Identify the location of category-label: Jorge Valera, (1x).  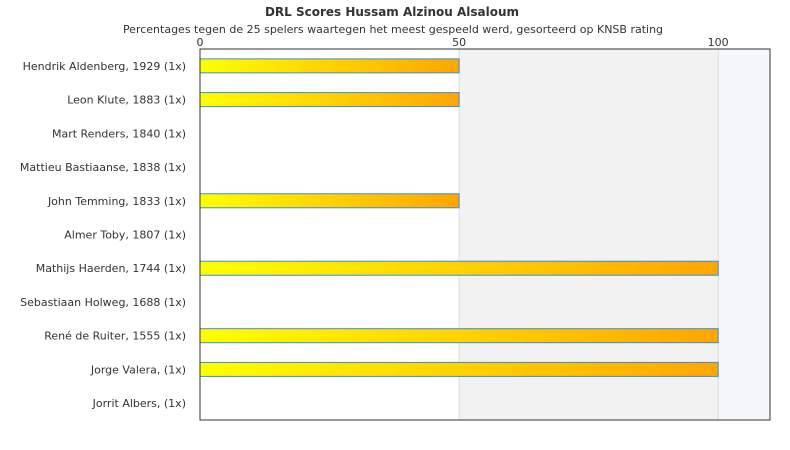
(138, 369).